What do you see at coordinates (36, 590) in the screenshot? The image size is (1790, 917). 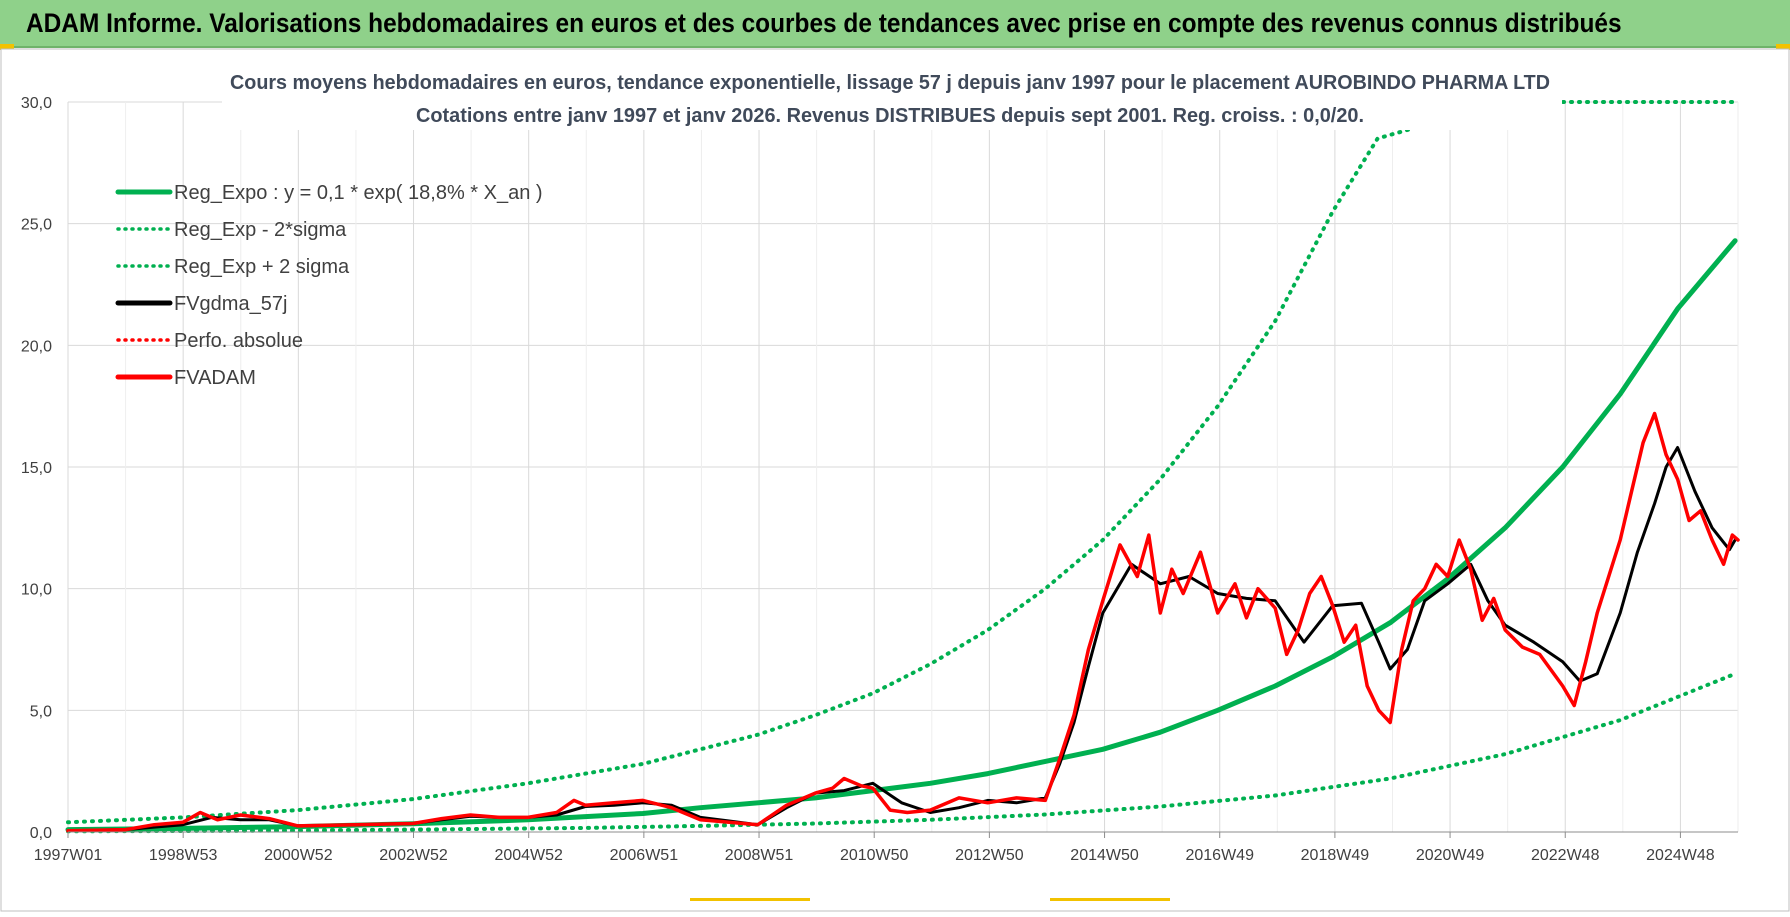 I see `y-tick-label: 10,0` at bounding box center [36, 590].